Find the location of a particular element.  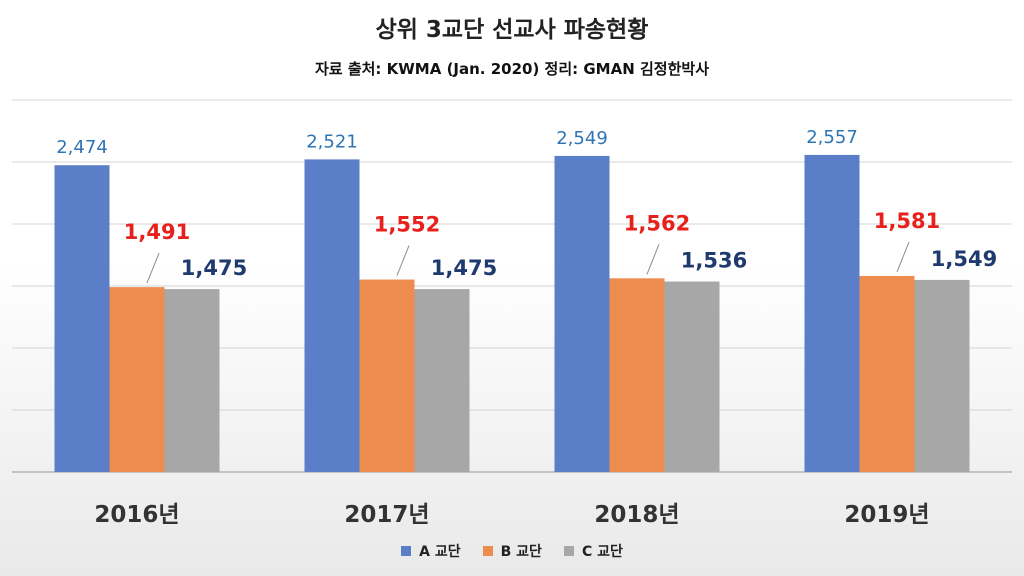

legend-label-a: A 교단 is located at coordinates (440, 552).